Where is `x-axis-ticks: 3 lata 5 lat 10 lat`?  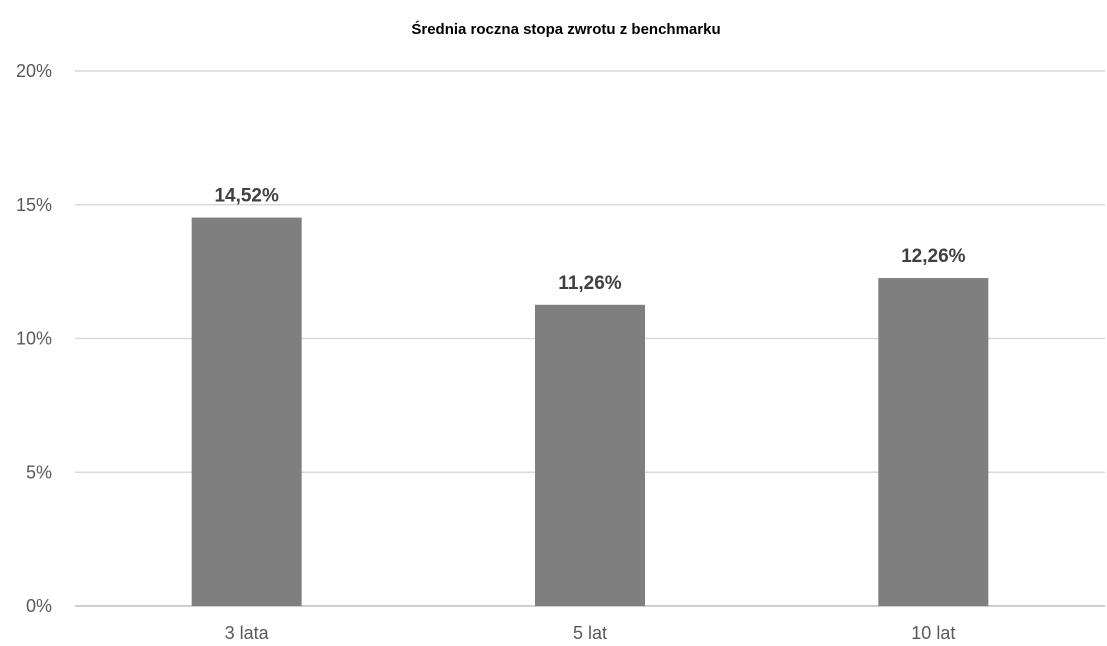 x-axis-ticks: 3 lata 5 lat 10 lat is located at coordinates (590, 633).